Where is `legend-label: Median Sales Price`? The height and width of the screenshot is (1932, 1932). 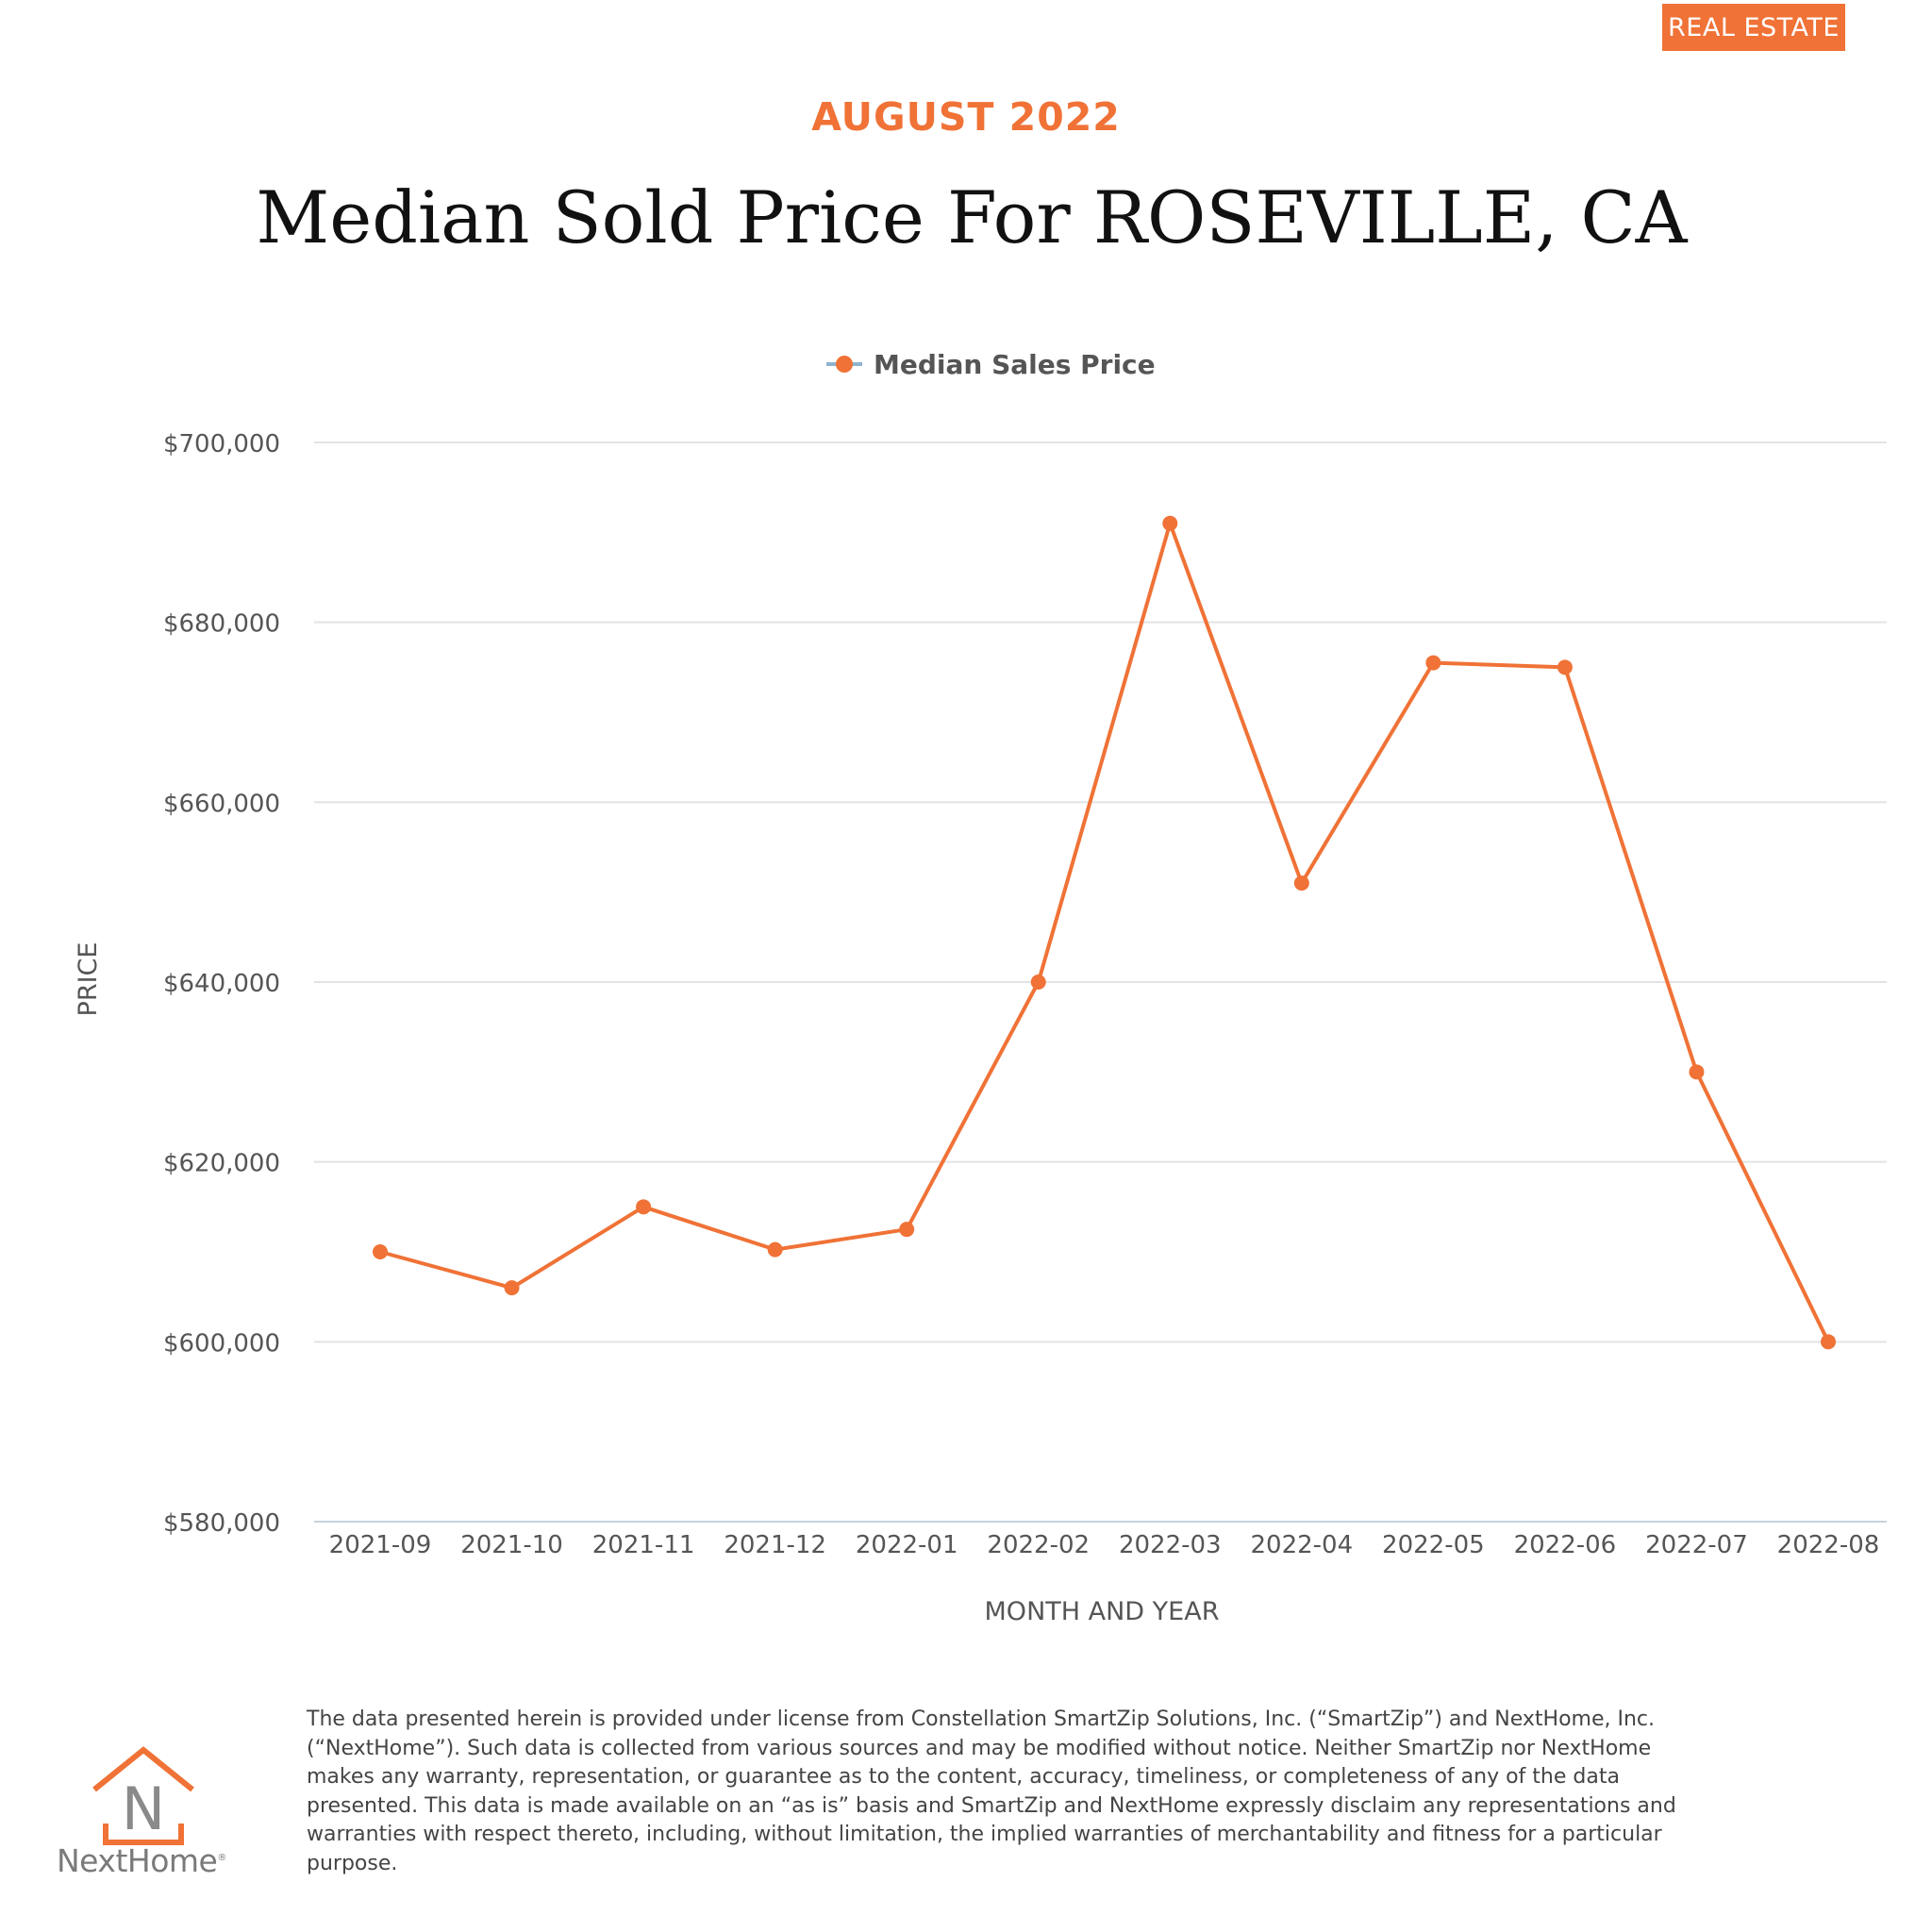
legend-label: Median Sales Price is located at coordinates (1015, 364).